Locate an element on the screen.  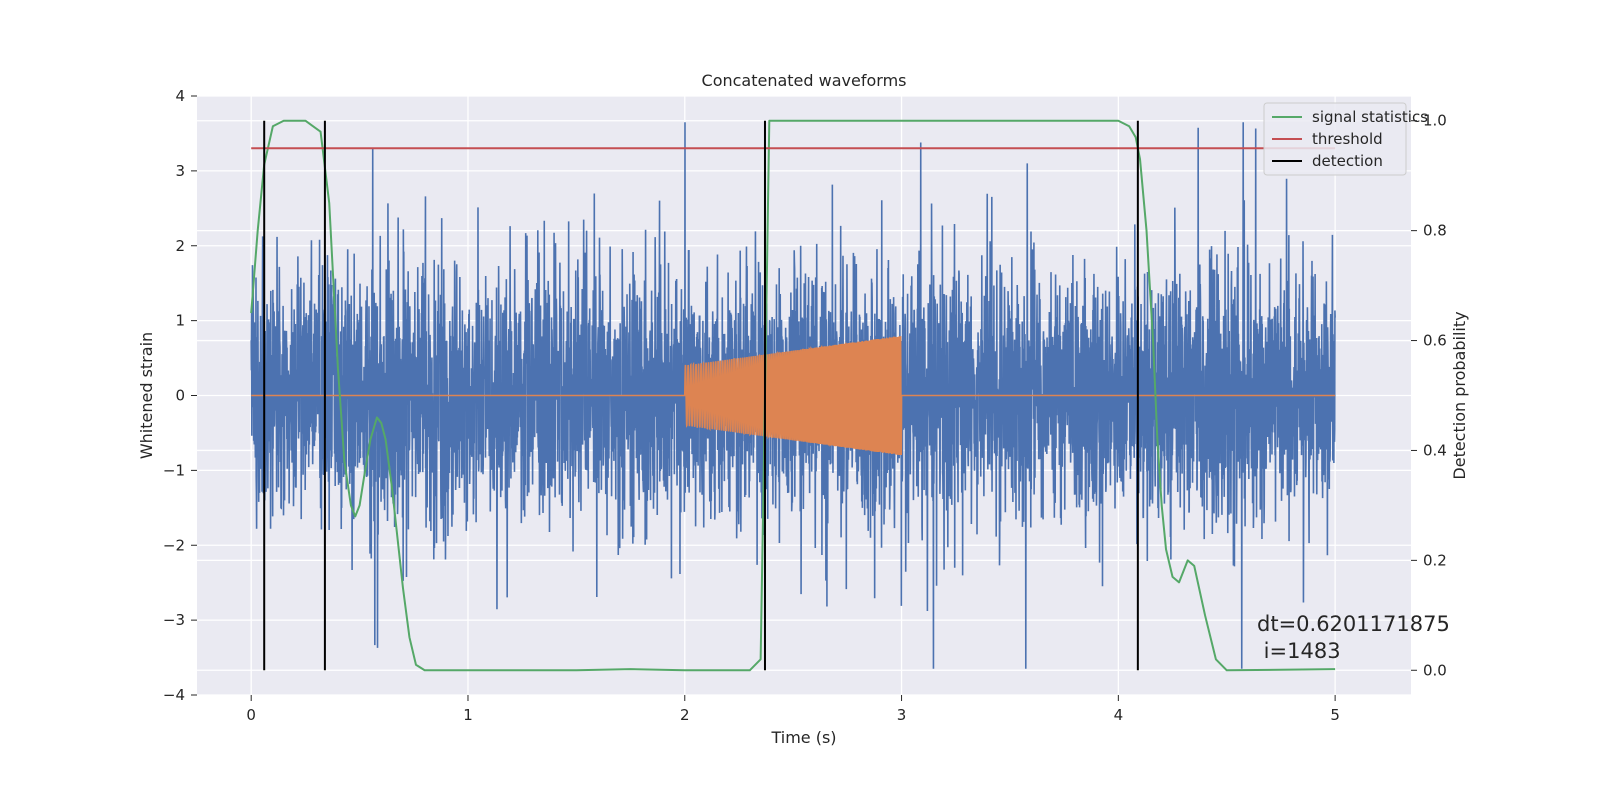
legend-entry: threshold is located at coordinates (1347, 139).